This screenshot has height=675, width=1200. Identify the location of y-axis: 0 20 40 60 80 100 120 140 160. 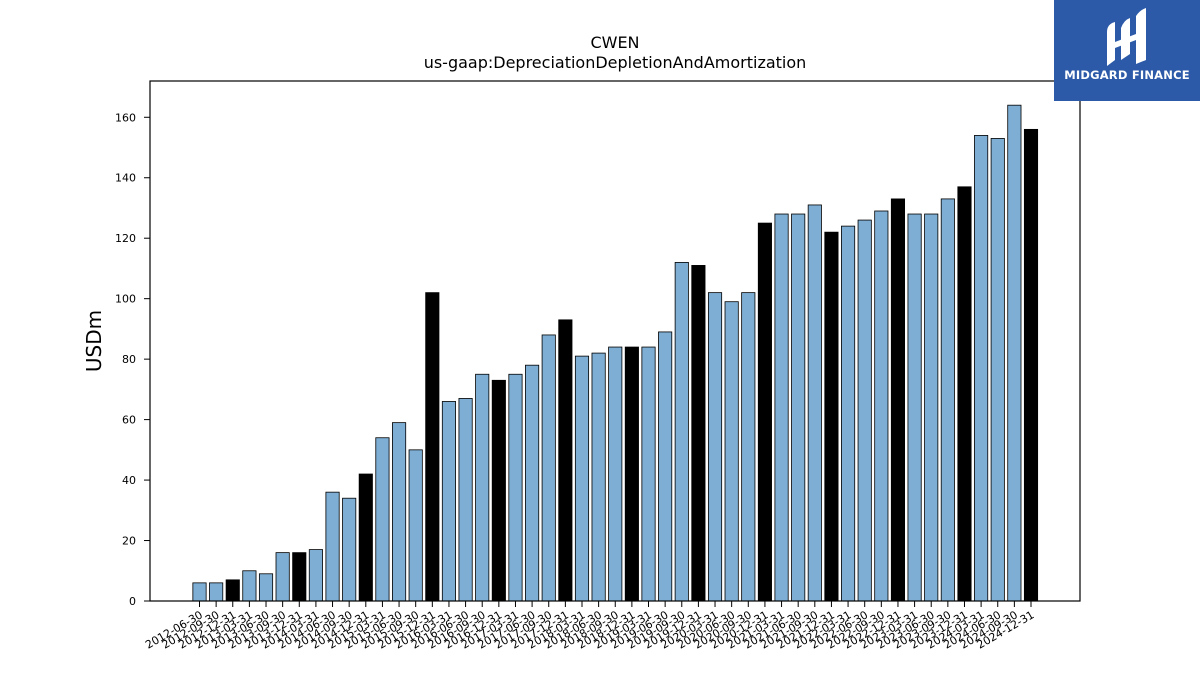
(132, 359).